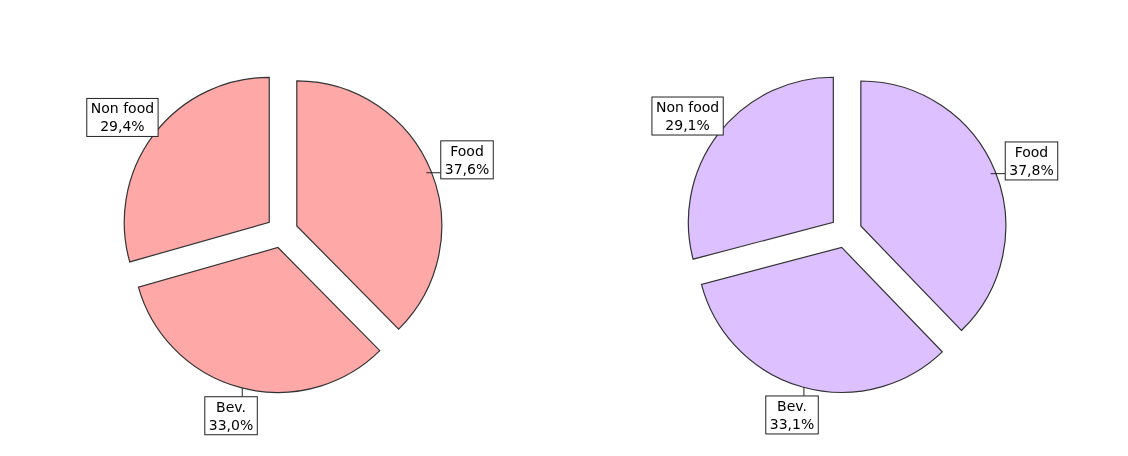 This screenshot has height=456, width=1128. What do you see at coordinates (687, 125) in the screenshot?
I see `data-label: 29,1%` at bounding box center [687, 125].